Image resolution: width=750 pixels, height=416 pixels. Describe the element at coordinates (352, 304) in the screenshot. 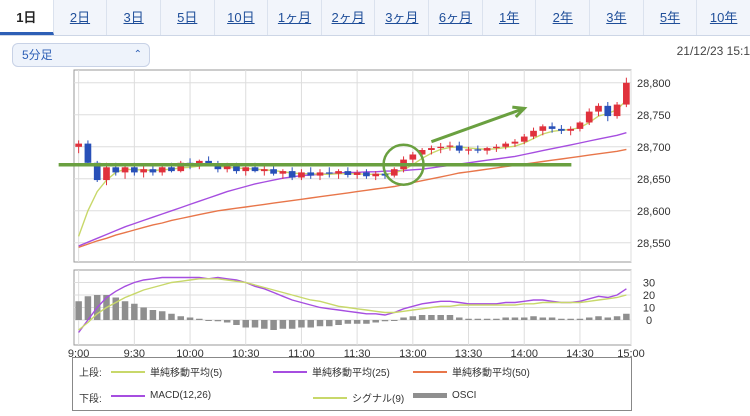

I see `macd-line` at that location.